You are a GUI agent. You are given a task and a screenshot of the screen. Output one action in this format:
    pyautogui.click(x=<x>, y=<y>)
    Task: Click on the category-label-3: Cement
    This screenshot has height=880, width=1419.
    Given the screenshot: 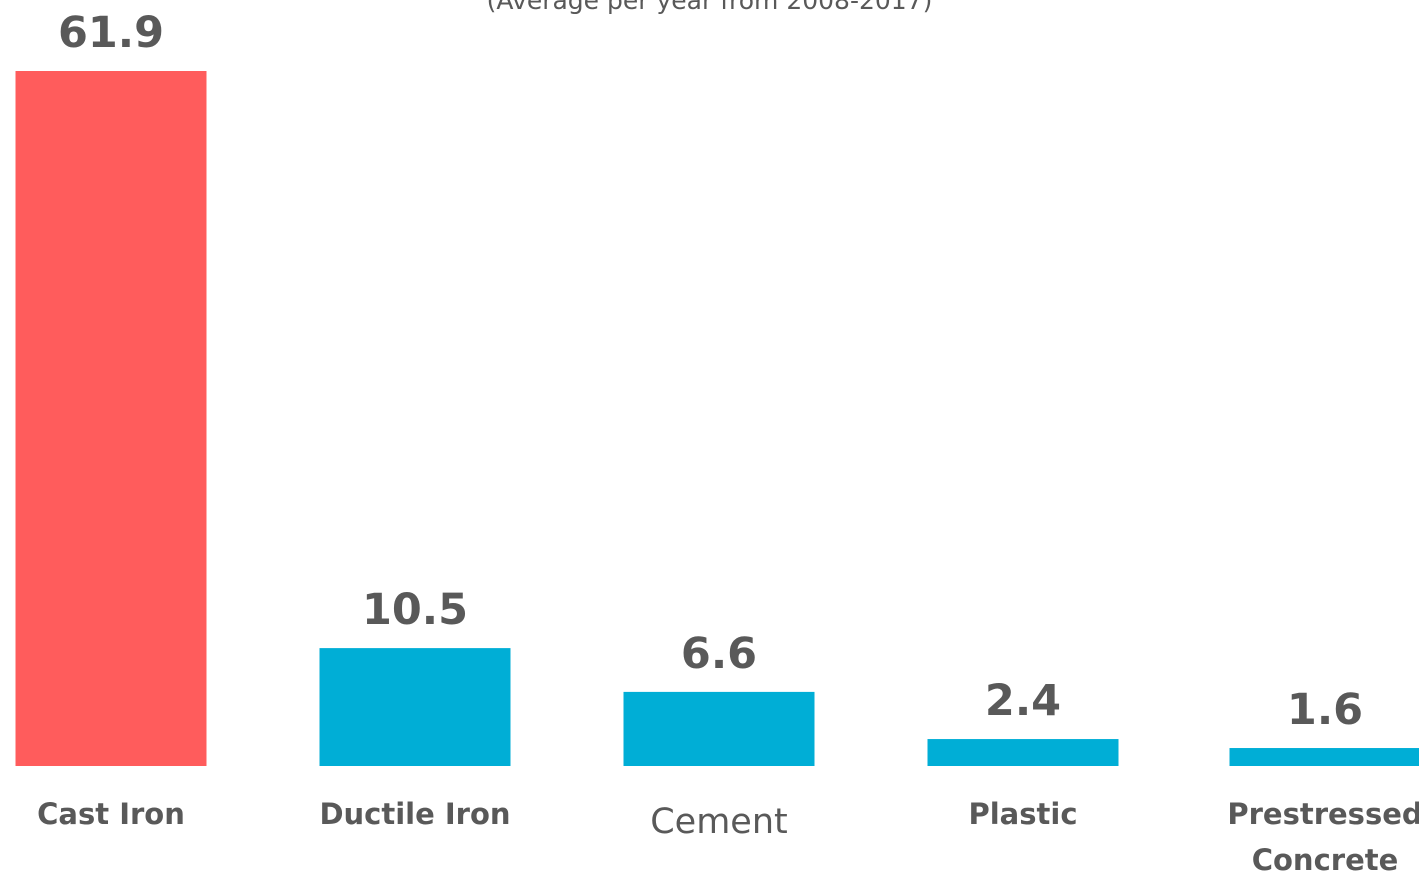 What is the action you would take?
    pyautogui.click(x=719, y=822)
    